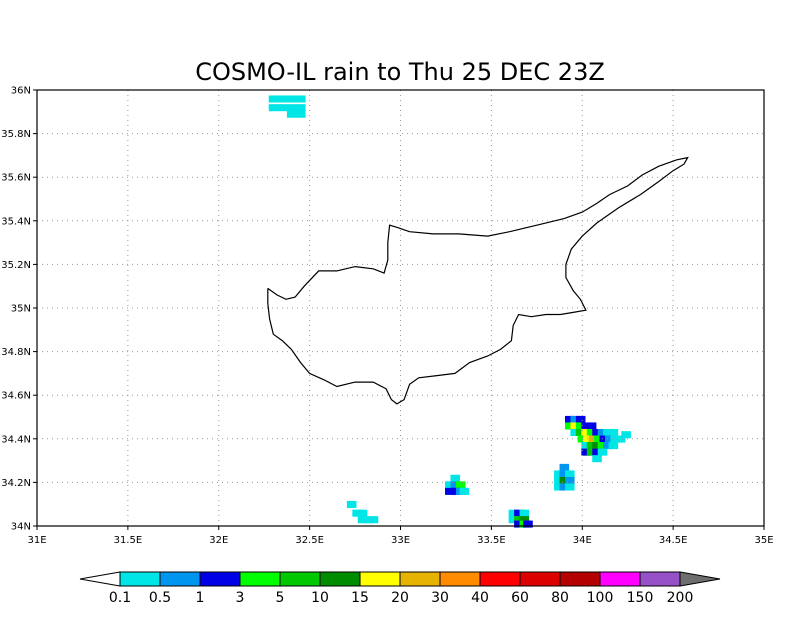  What do you see at coordinates (200, 598) in the screenshot?
I see `colorbar-label: 1` at bounding box center [200, 598].